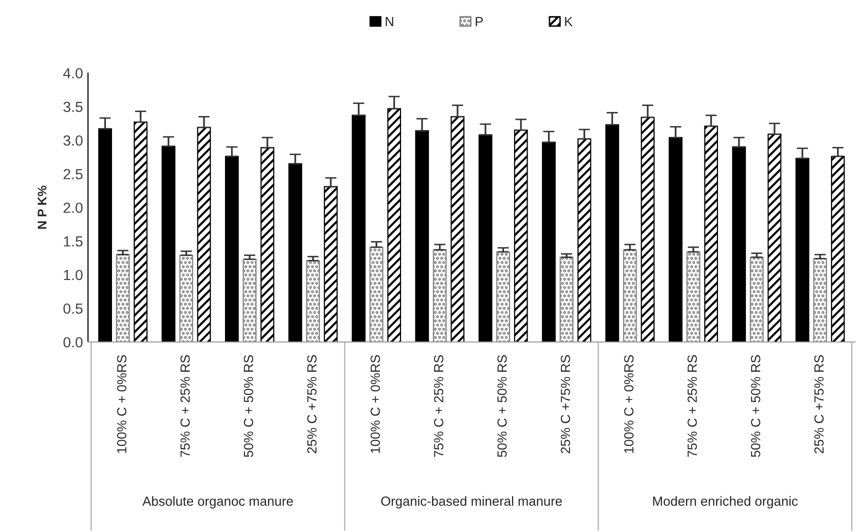 The height and width of the screenshot is (532, 867). Describe the element at coordinates (73, 140) in the screenshot. I see `y-tick-label: 3.0` at that location.